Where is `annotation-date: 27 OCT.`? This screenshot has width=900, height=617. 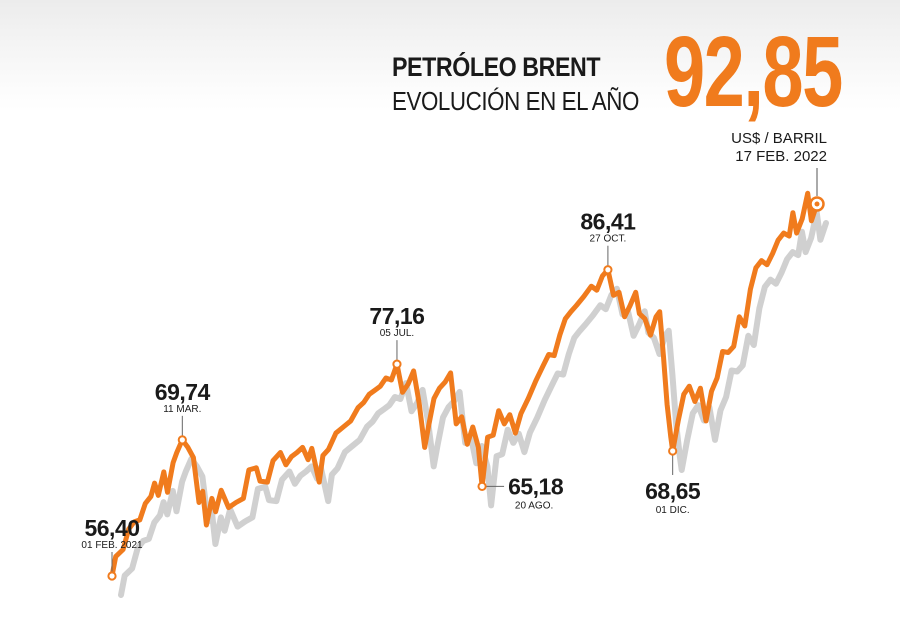 annotation-date: 27 OCT. is located at coordinates (608, 239).